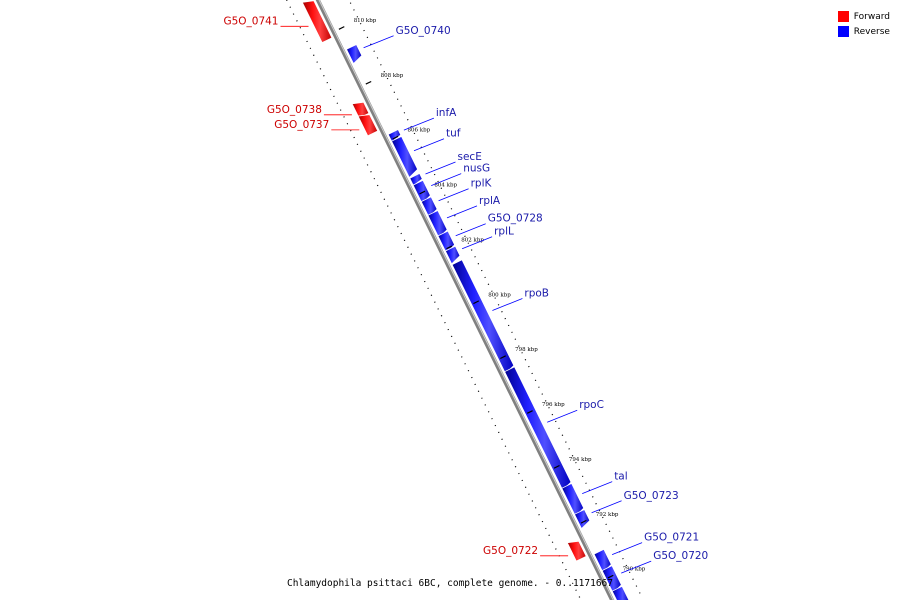 The height and width of the screenshot is (600, 900). What do you see at coordinates (490, 201) in the screenshot?
I see `gene-label: rplA` at bounding box center [490, 201].